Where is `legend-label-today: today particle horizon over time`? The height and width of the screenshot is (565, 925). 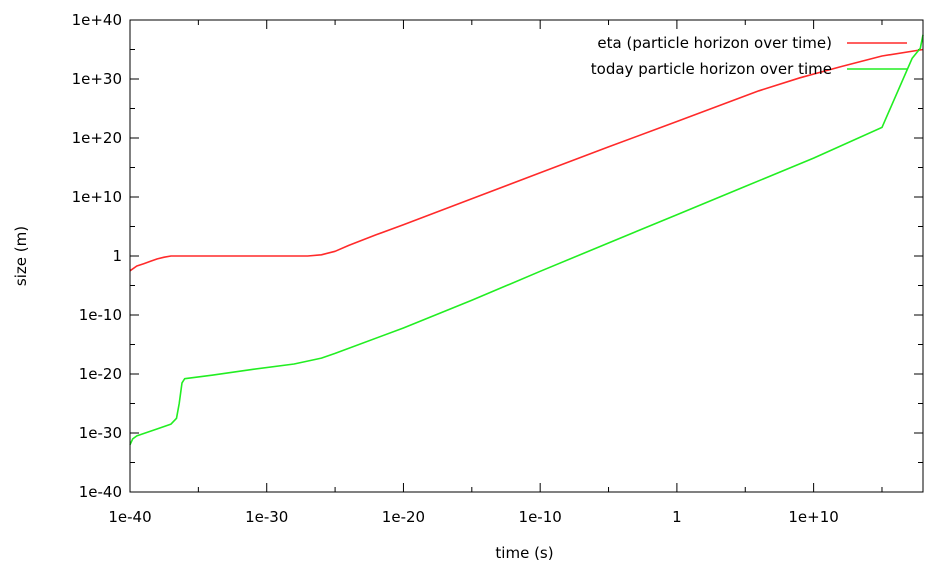 legend-label-today: today particle horizon over time is located at coordinates (711, 69).